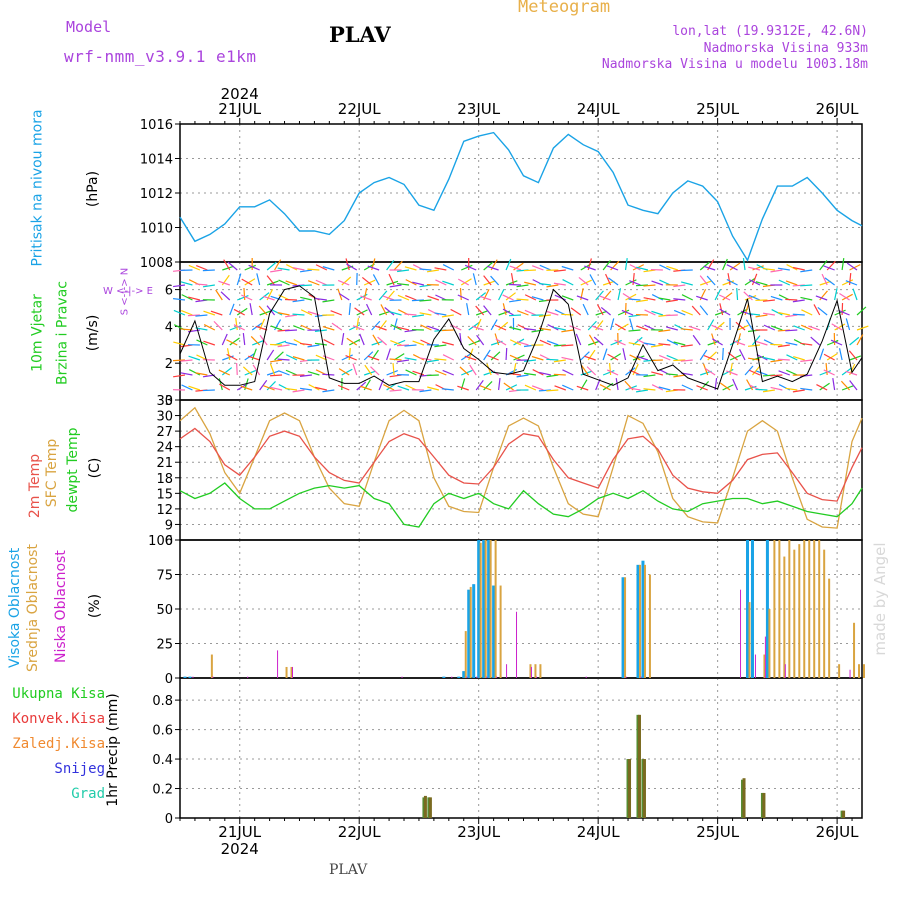  Describe the element at coordinates (837, 832) in the screenshot. I see `day-label-bottom: 26JUL` at that location.